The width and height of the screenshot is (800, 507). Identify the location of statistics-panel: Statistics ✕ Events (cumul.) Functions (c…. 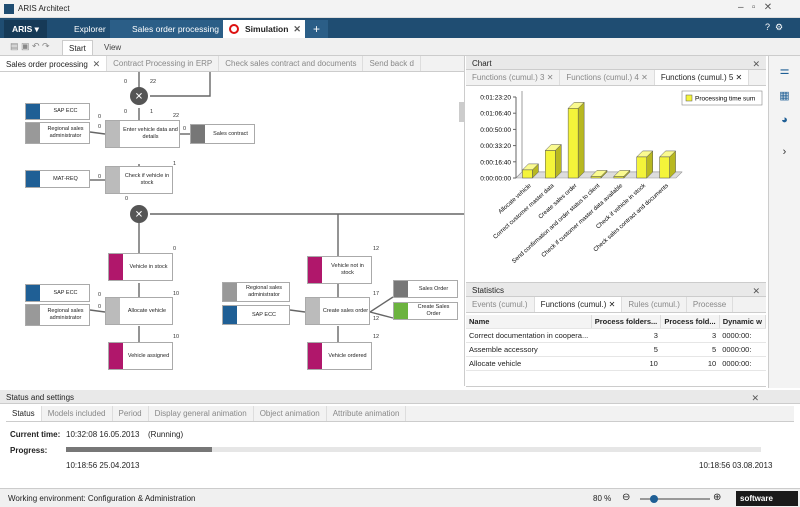
(616, 335).